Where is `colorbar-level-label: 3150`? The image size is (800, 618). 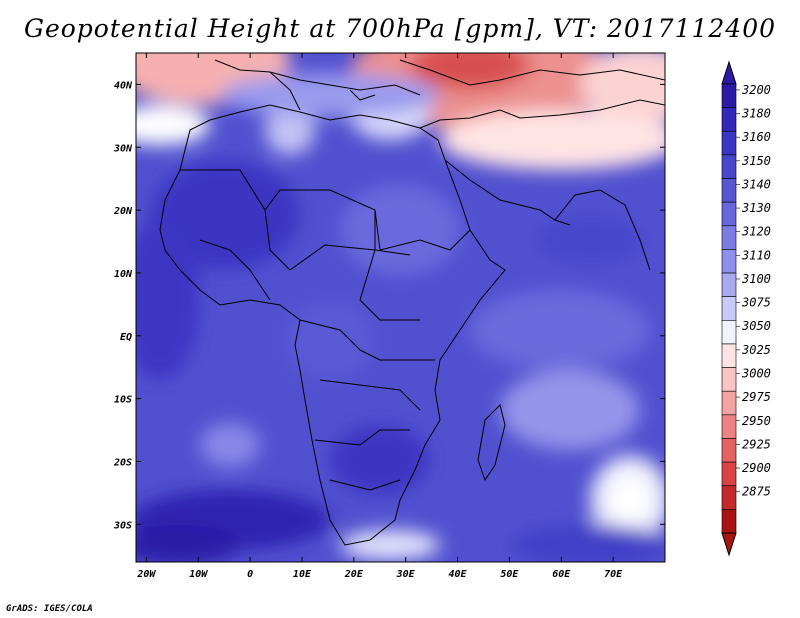
colorbar-level-label: 3150 is located at coordinates (756, 161).